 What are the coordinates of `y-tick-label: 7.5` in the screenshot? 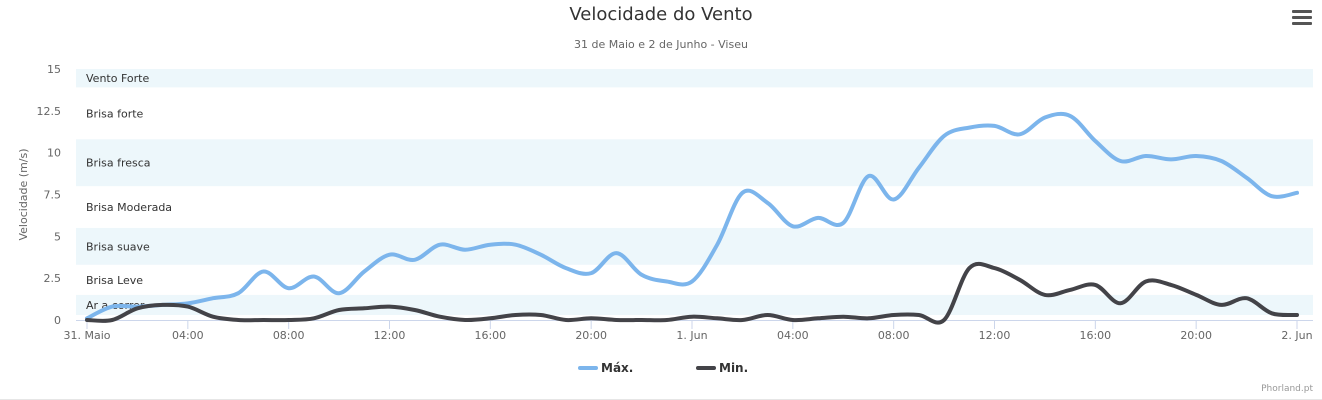 It's located at (53, 195).